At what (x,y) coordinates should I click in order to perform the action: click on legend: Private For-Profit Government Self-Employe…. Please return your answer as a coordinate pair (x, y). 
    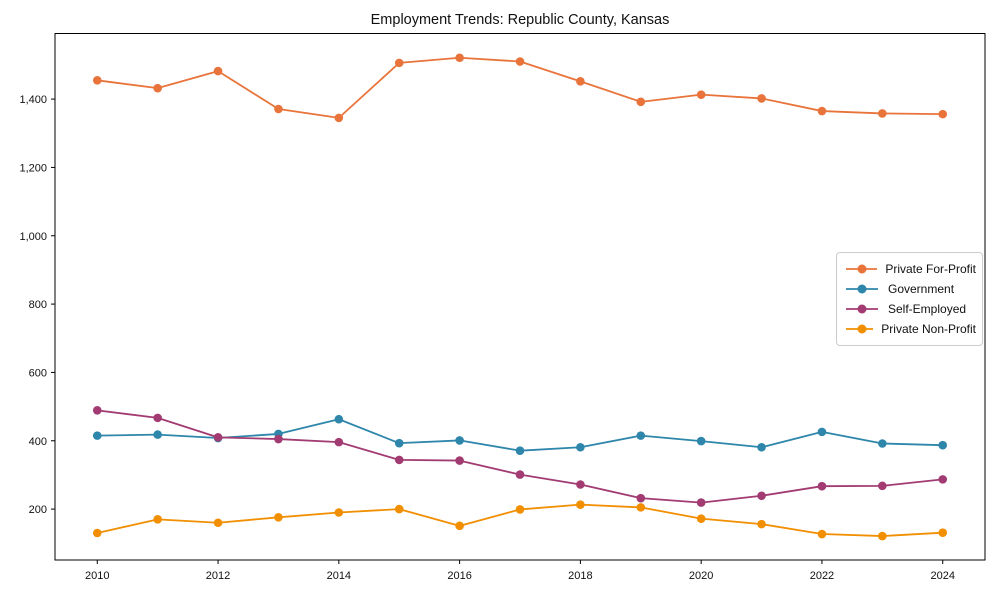
    Looking at the image, I should click on (909, 299).